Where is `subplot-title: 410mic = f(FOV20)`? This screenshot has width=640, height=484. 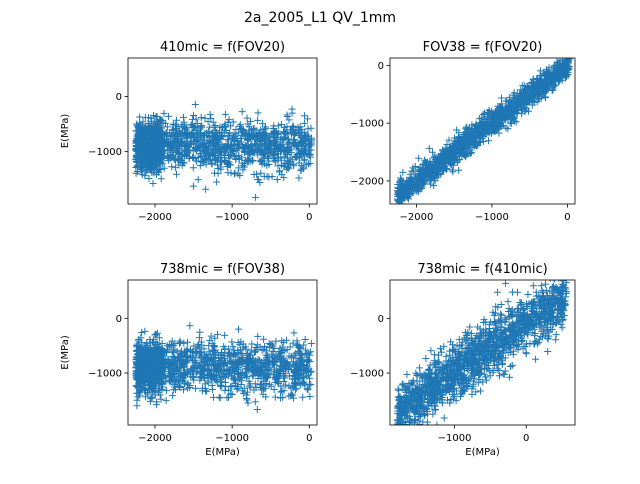 subplot-title: 410mic = f(FOV20) is located at coordinates (222, 47).